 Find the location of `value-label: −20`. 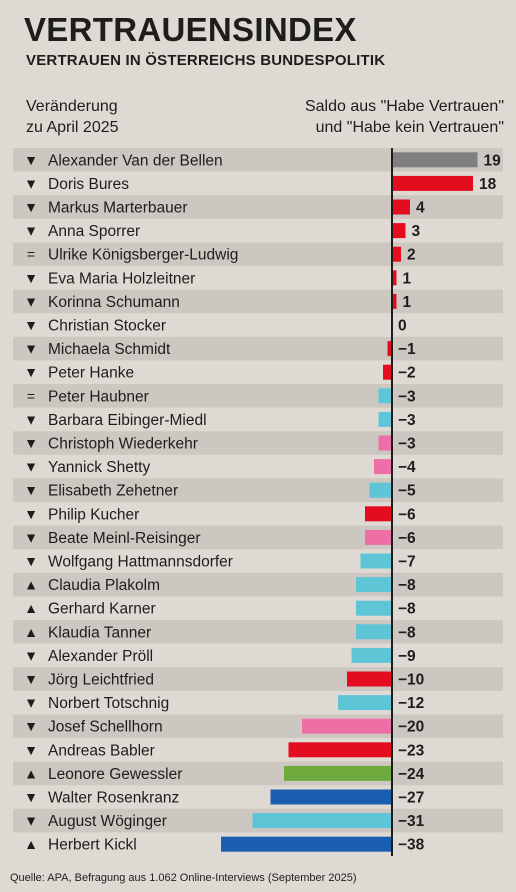

value-label: −20 is located at coordinates (411, 727).